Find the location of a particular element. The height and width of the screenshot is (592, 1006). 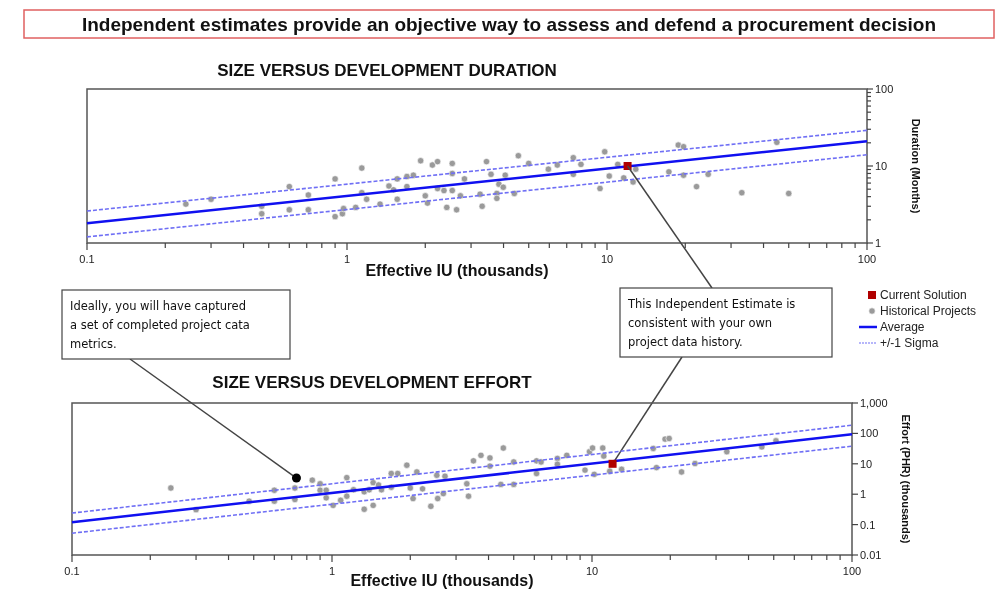

text: Independent estimates provide an objective way to assess and defend a procurement decision is located at coordinates (509, 24).